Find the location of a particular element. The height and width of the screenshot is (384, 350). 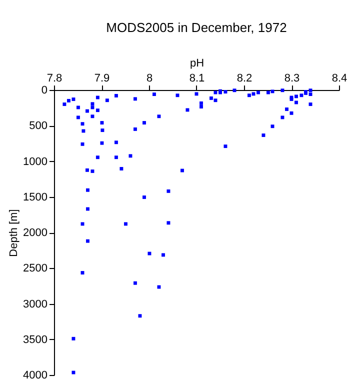

x-axis-title: pH is located at coordinates (197, 64).